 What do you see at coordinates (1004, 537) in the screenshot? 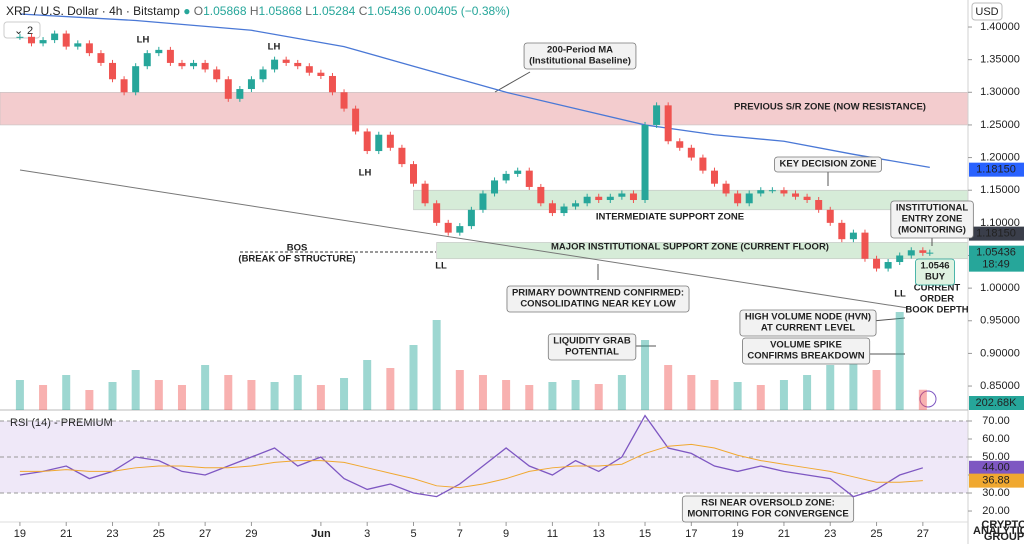
I see `logo: GROUP` at bounding box center [1004, 537].